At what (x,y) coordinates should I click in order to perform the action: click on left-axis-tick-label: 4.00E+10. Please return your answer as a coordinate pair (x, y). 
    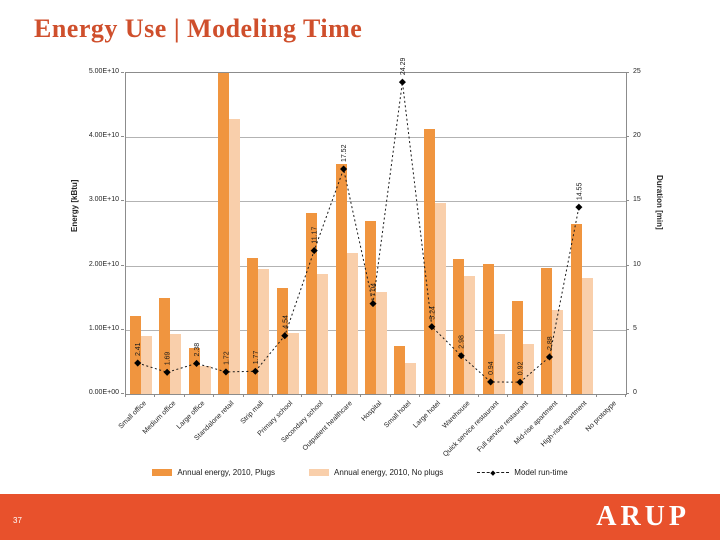
    Looking at the image, I should click on (103, 136).